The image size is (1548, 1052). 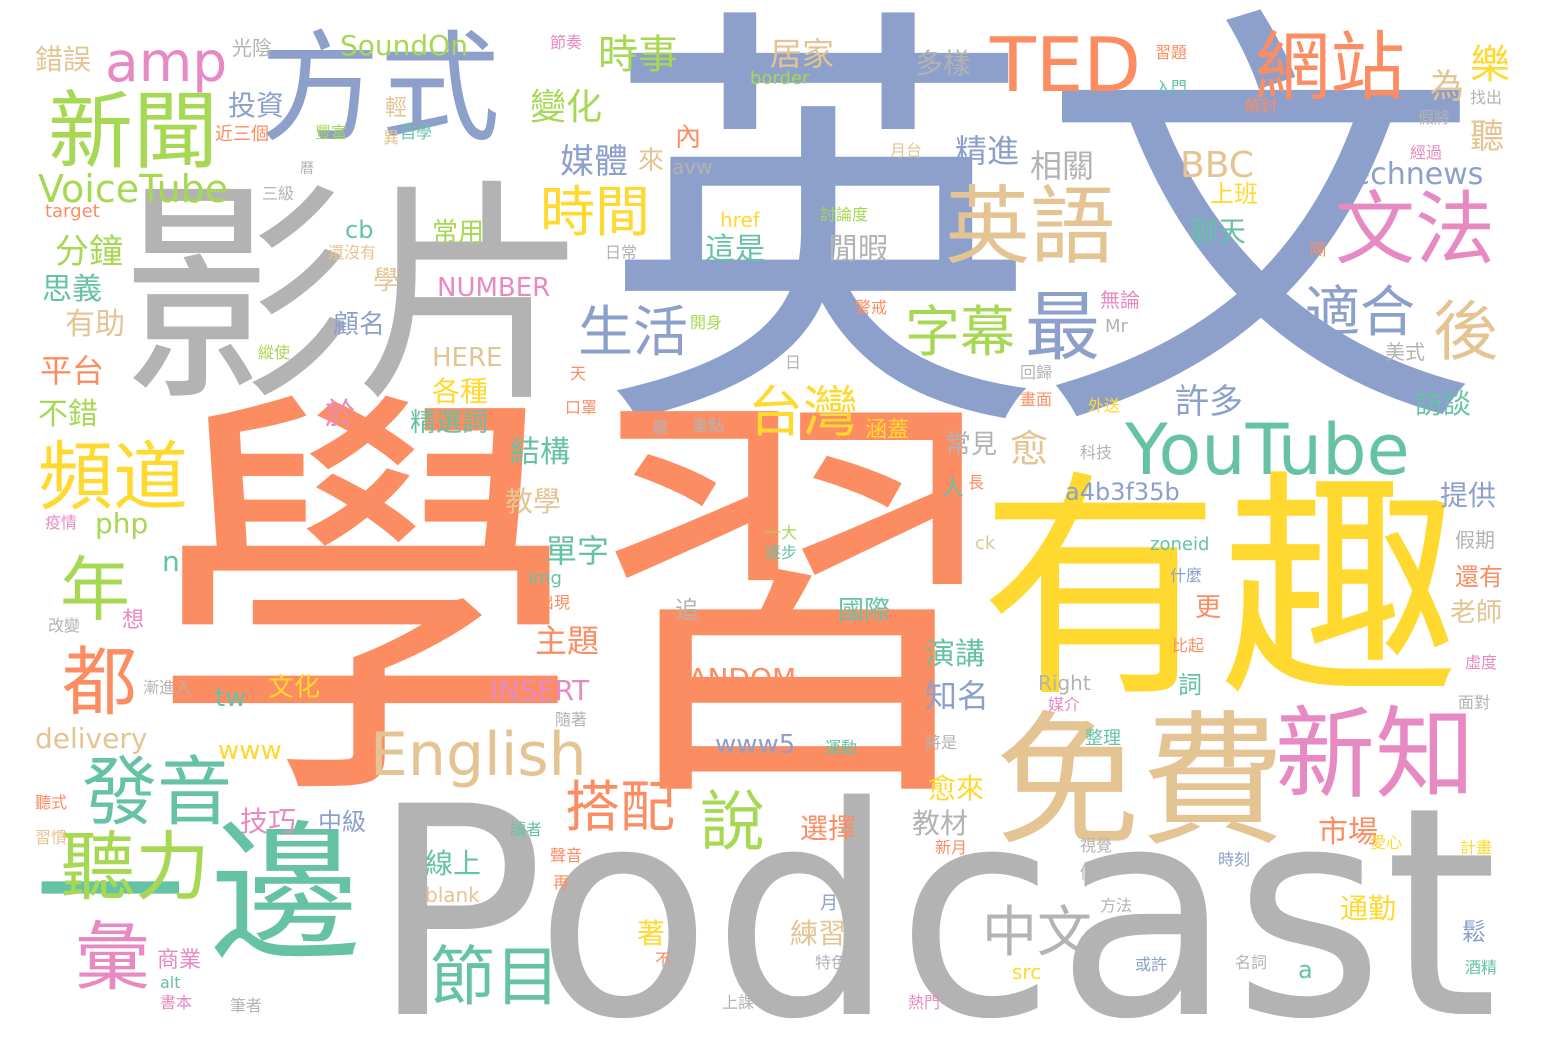 I want to click on word-number: NUMBER, so click(x=494, y=288).